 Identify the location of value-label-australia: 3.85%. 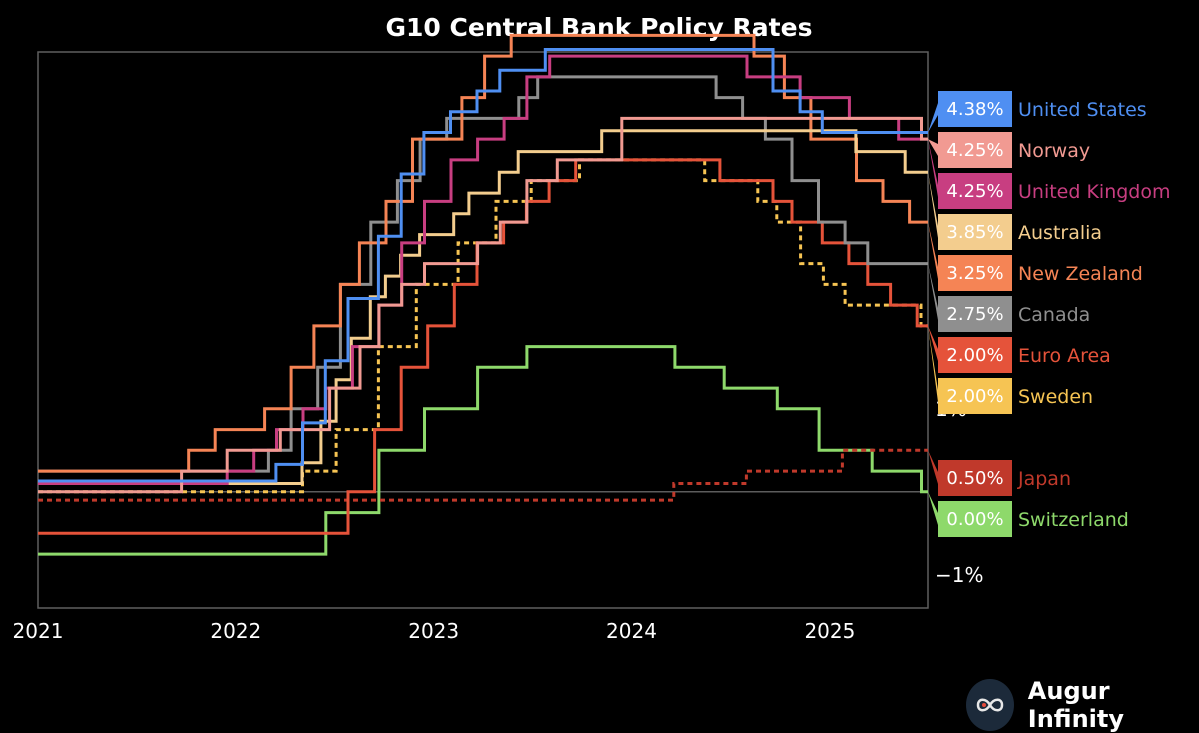
(974, 232).